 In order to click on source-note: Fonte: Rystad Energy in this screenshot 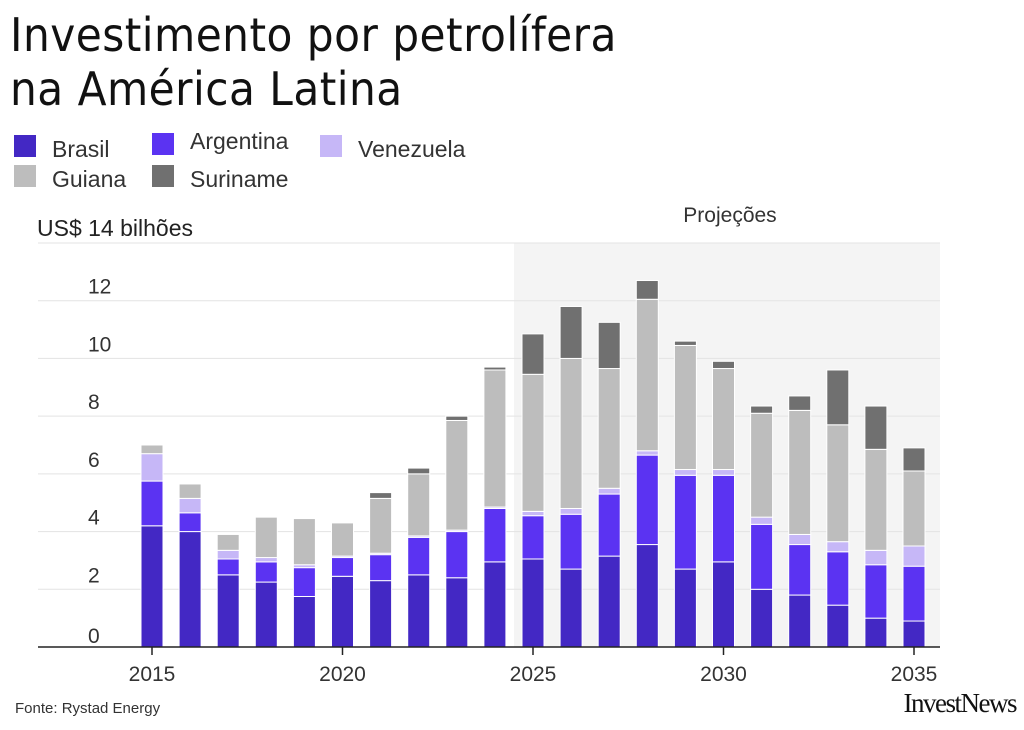, I will do `click(88, 708)`.